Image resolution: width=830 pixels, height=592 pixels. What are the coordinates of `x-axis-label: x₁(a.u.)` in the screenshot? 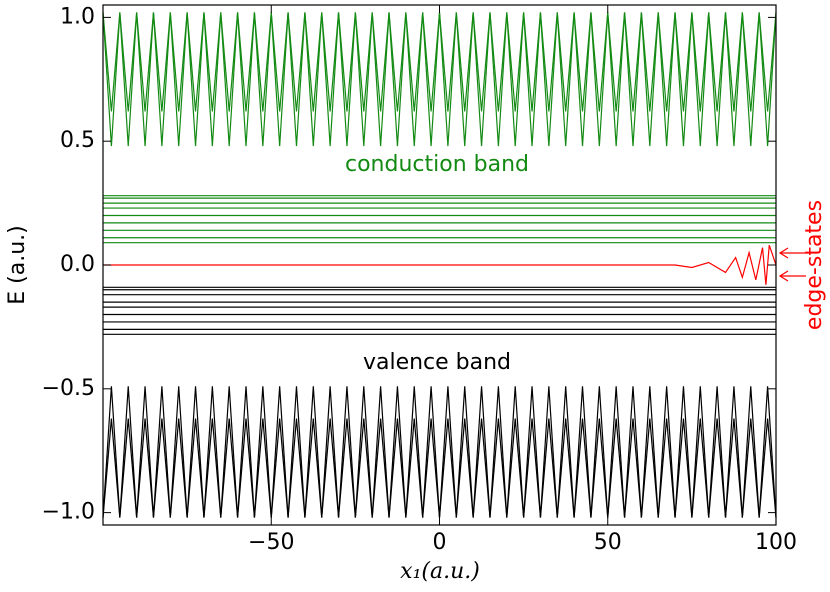 It's located at (440, 571).